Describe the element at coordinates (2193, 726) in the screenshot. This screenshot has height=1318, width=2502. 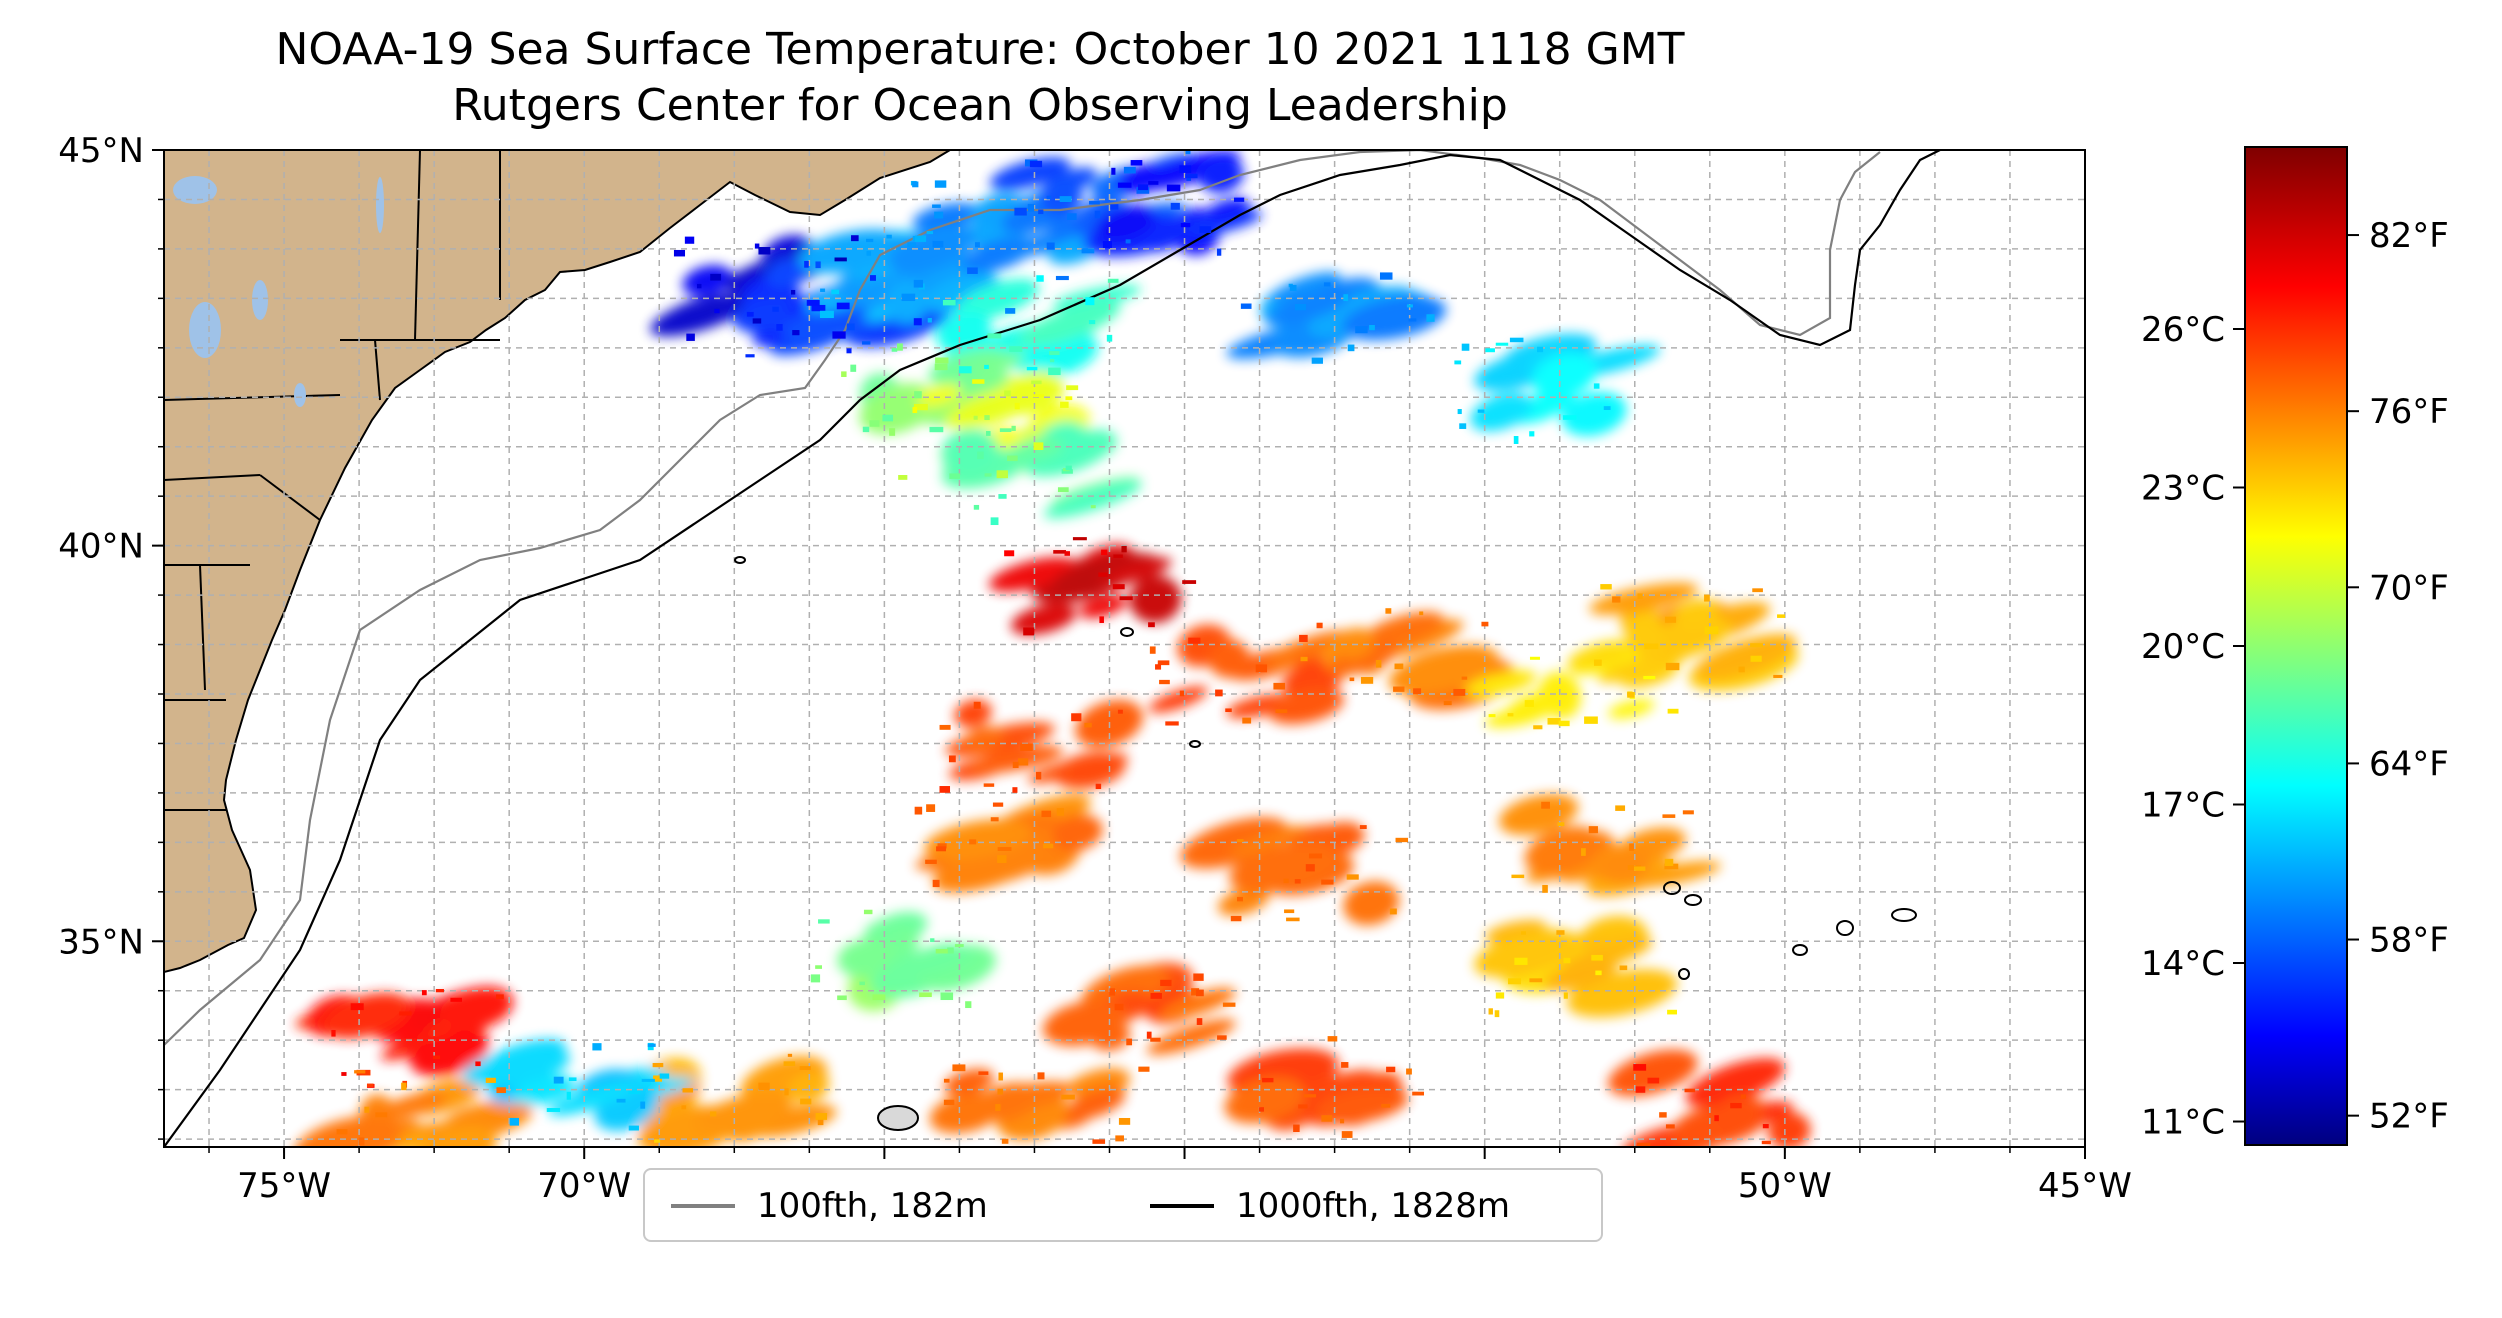
I see `colorbar-celsius-axis: 11°C 14°C 17°C 20°C 23°C 26°C` at that location.